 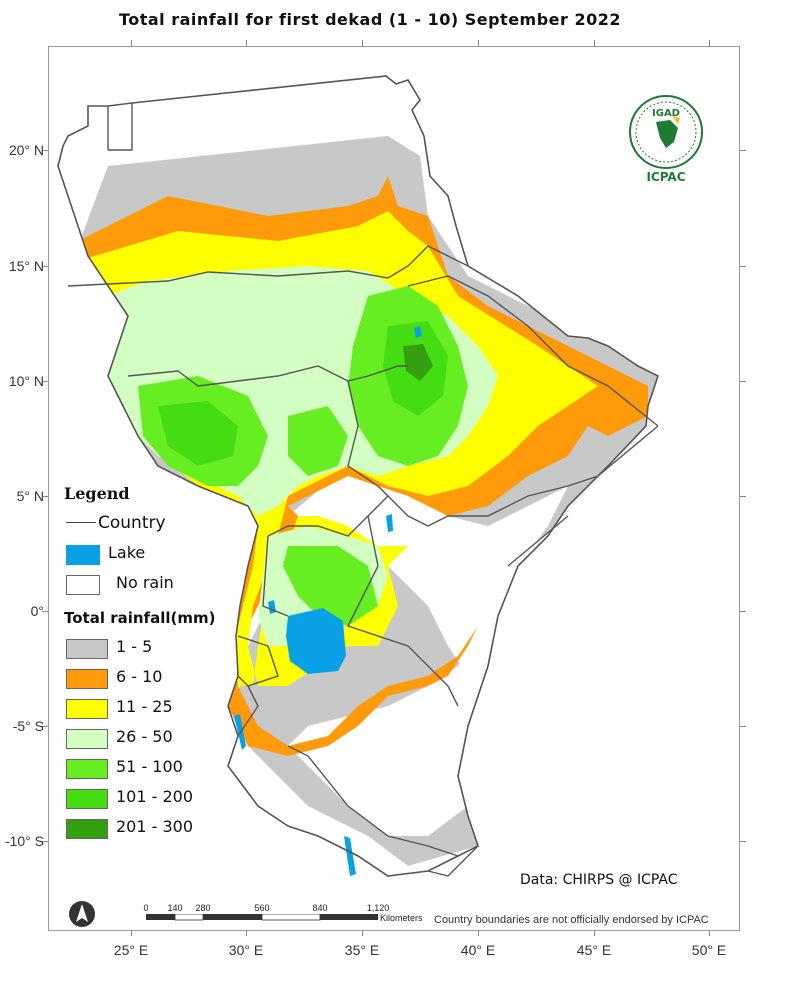 I want to click on legend-row-class: 201 - 300, so click(x=139, y=830).